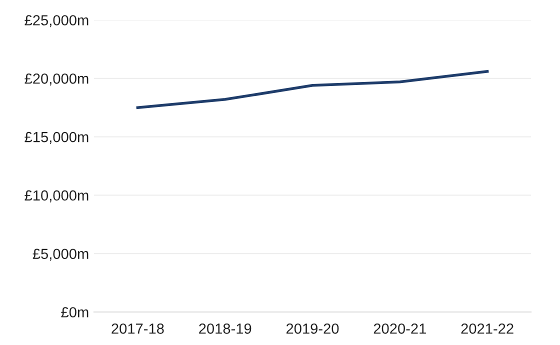 The width and height of the screenshot is (560, 345). What do you see at coordinates (312, 328) in the screenshot?
I see `x-tick-label: 2019-20` at bounding box center [312, 328].